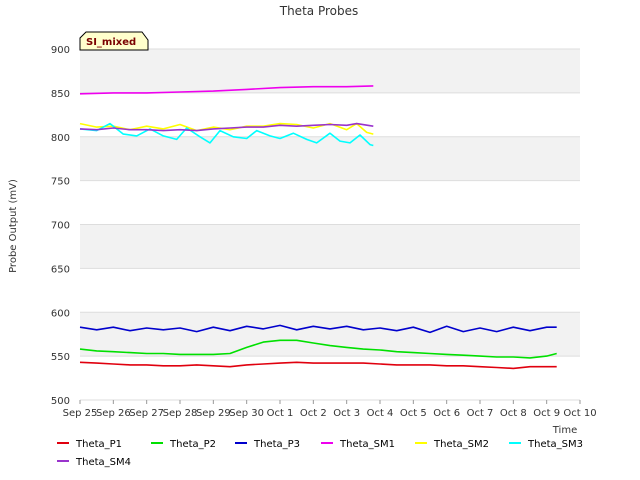 This screenshot has height=480, width=640. I want to click on x-tick-label: Sep 26, so click(113, 413).